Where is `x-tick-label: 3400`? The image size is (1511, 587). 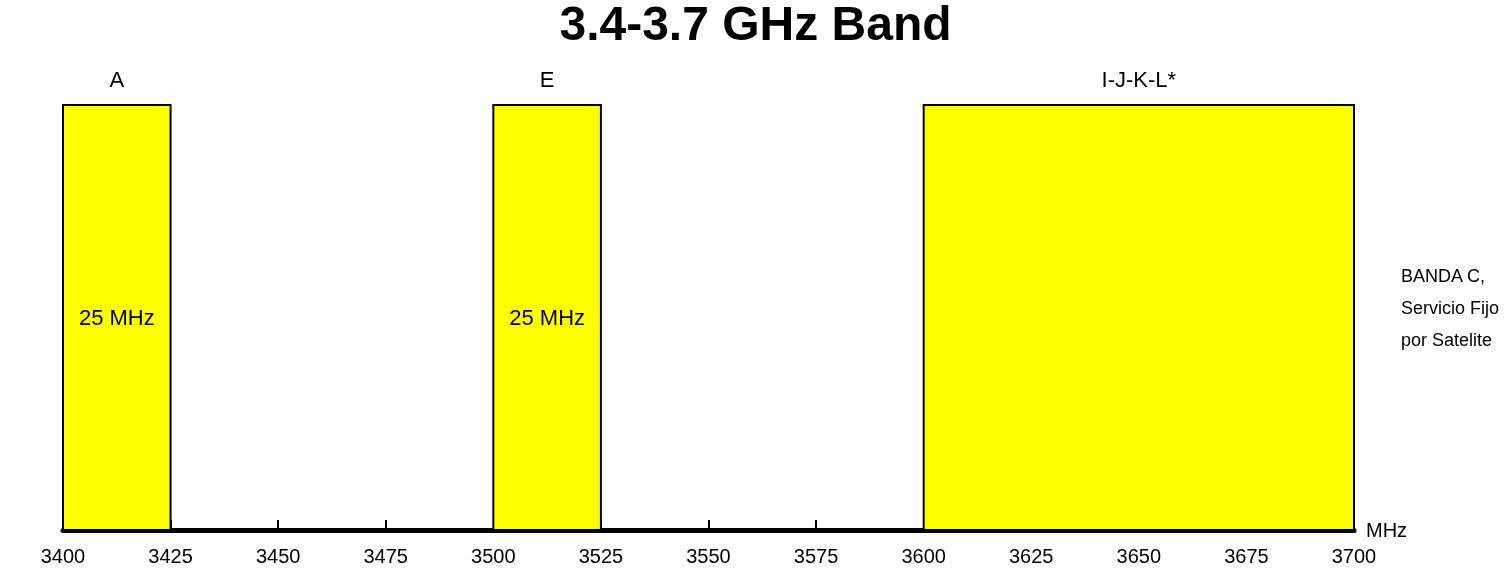
x-tick-label: 3400 is located at coordinates (63, 556).